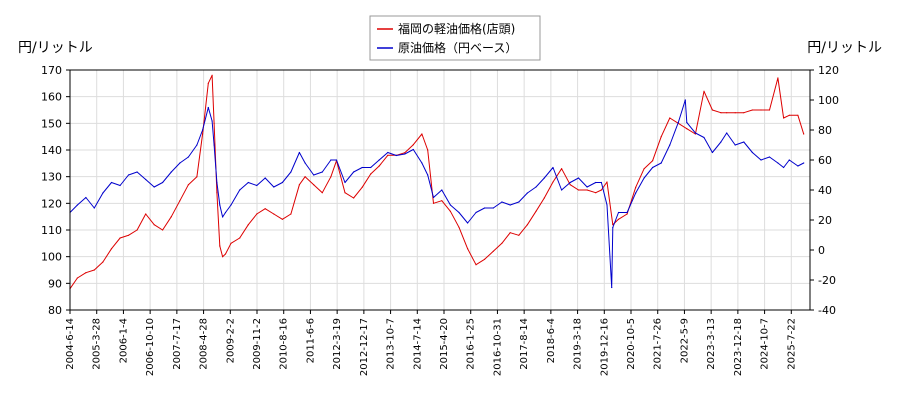 This screenshot has width=900, height=404. What do you see at coordinates (70, 344) in the screenshot?
I see `x-tick-label: 2004-6-14` at bounding box center [70, 344].